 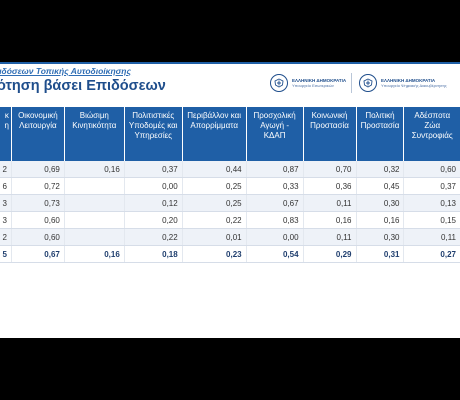 I want to click on slide-title: ότηση βάσει Επιδόσεων, so click(x=83, y=86).